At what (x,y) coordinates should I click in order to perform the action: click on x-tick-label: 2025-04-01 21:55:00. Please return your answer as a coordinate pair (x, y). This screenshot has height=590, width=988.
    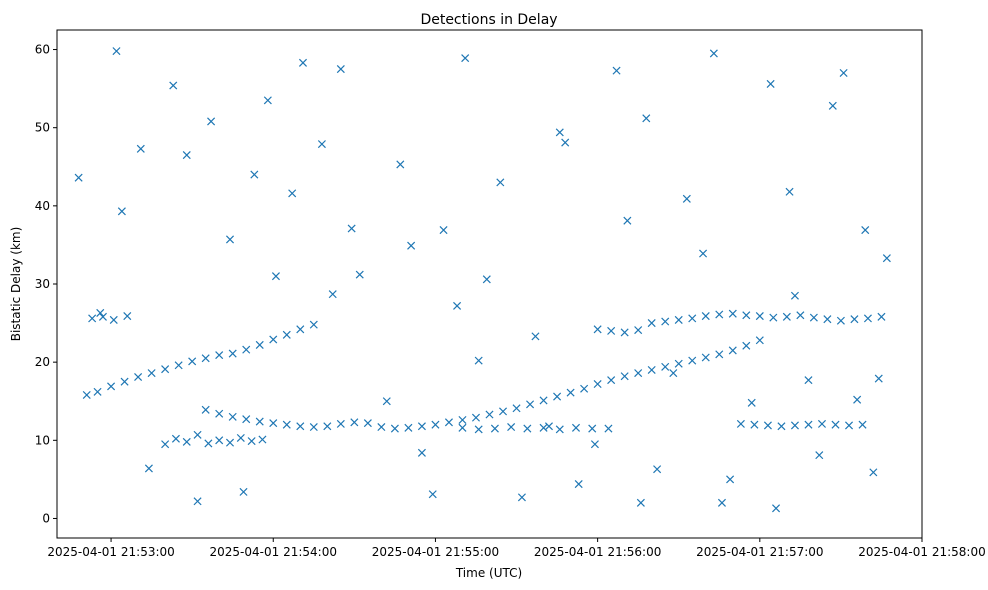
    Looking at the image, I should click on (435, 552).